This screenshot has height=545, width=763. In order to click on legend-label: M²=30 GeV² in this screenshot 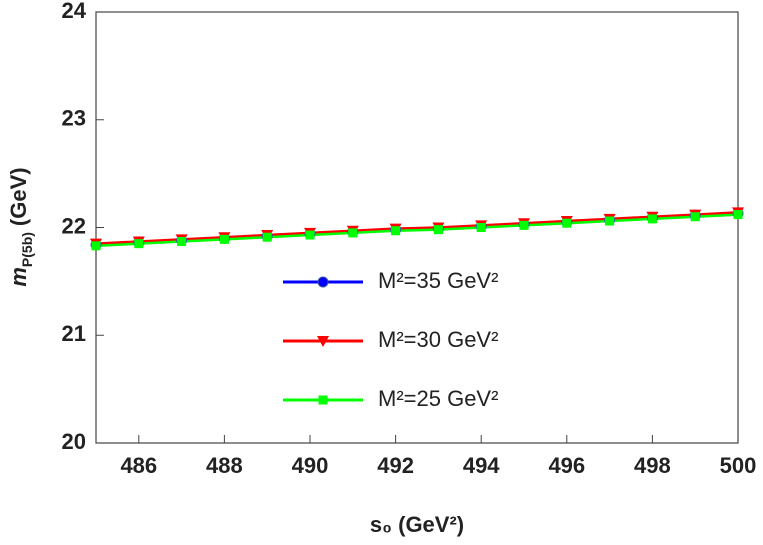, I will do `click(438, 339)`.